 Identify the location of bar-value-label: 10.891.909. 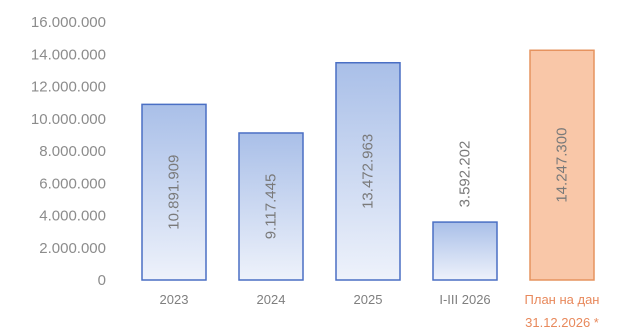
(174, 192).